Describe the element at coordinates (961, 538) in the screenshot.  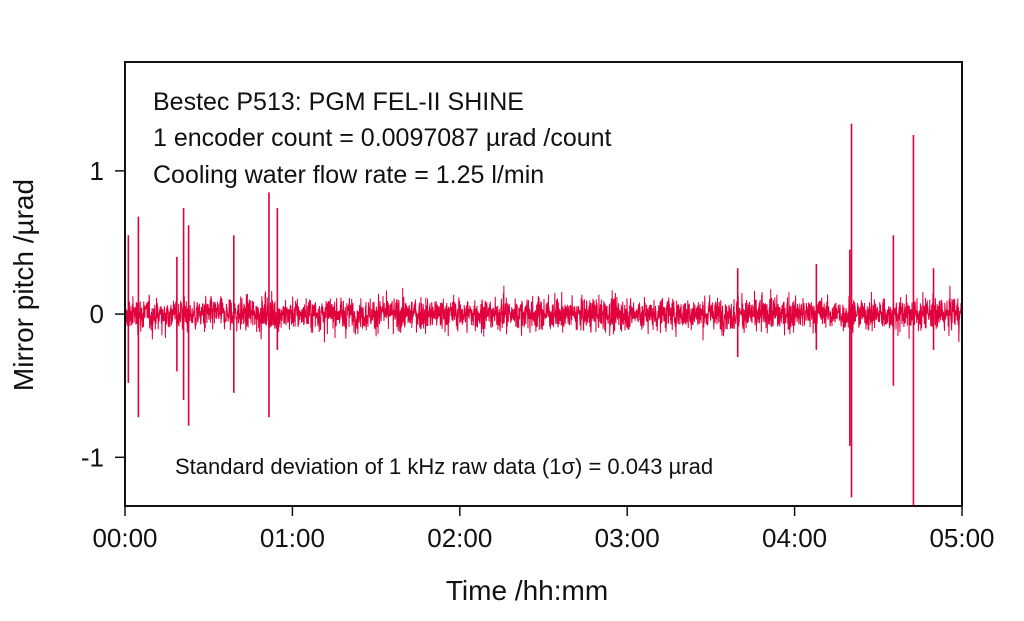
I see `x-tick-label: 05:00` at that location.